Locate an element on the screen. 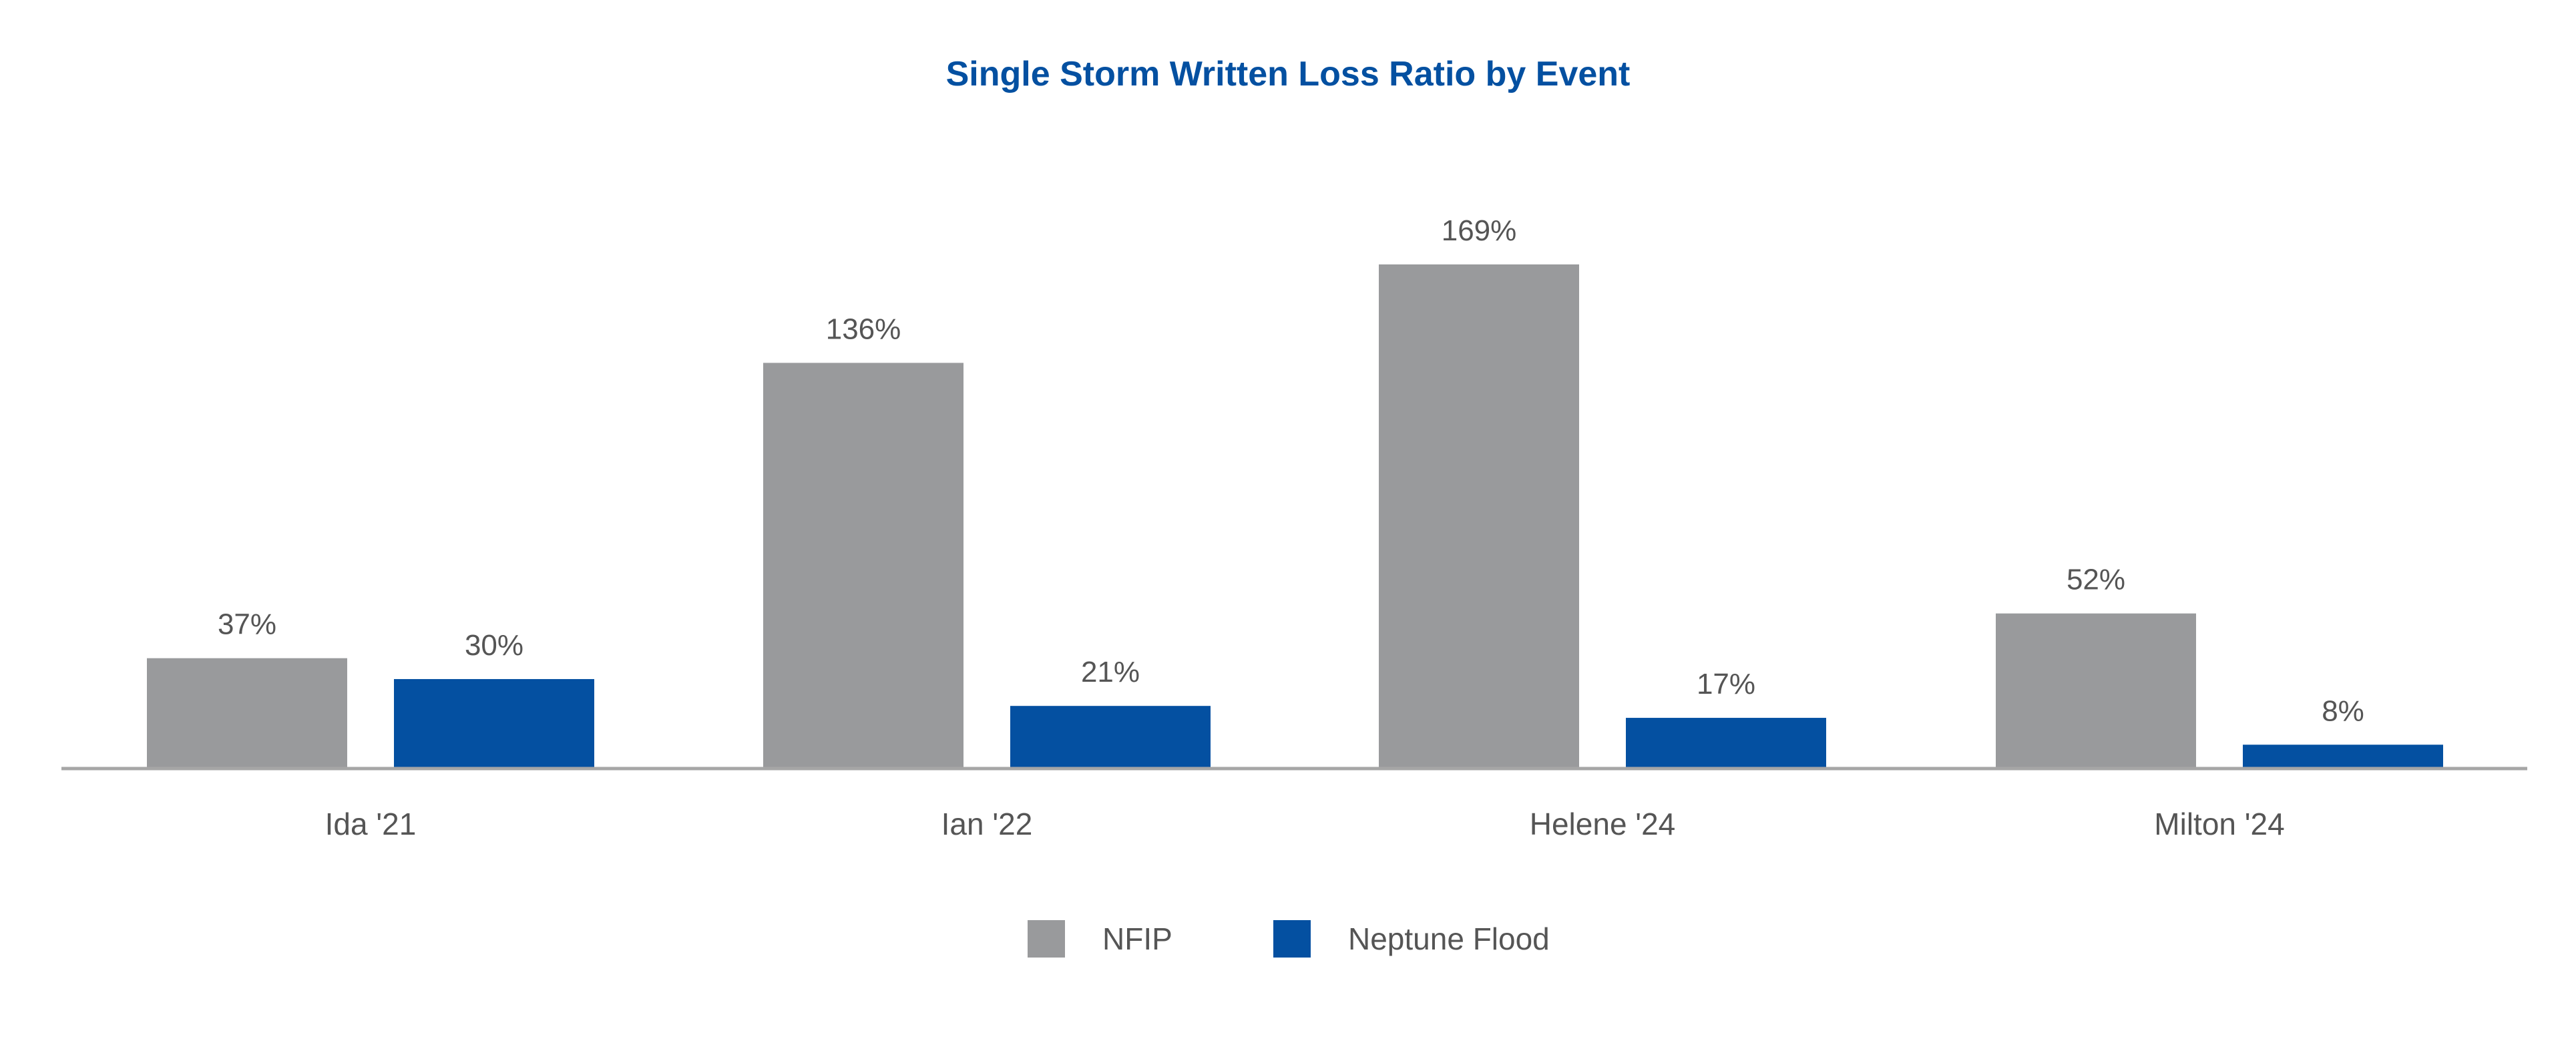  x-tick-label-2: Helene '24 is located at coordinates (1603, 824).